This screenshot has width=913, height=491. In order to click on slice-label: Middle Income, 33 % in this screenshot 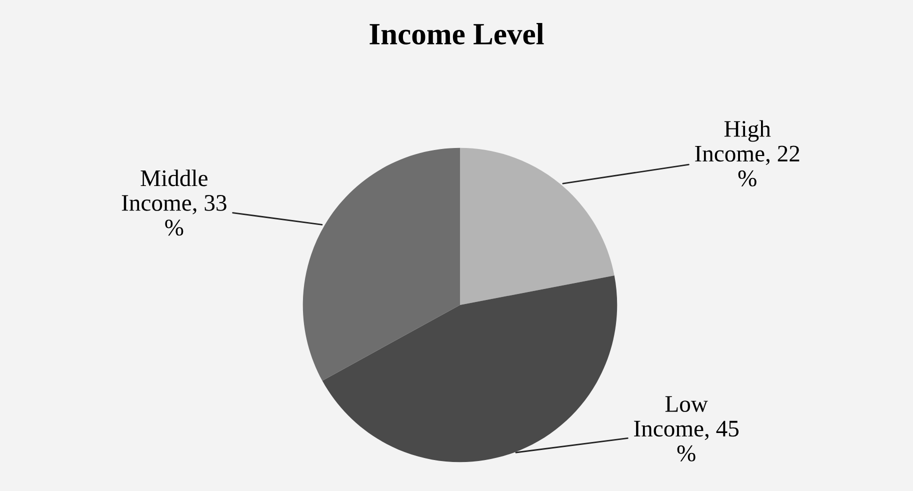, I will do `click(174, 203)`.